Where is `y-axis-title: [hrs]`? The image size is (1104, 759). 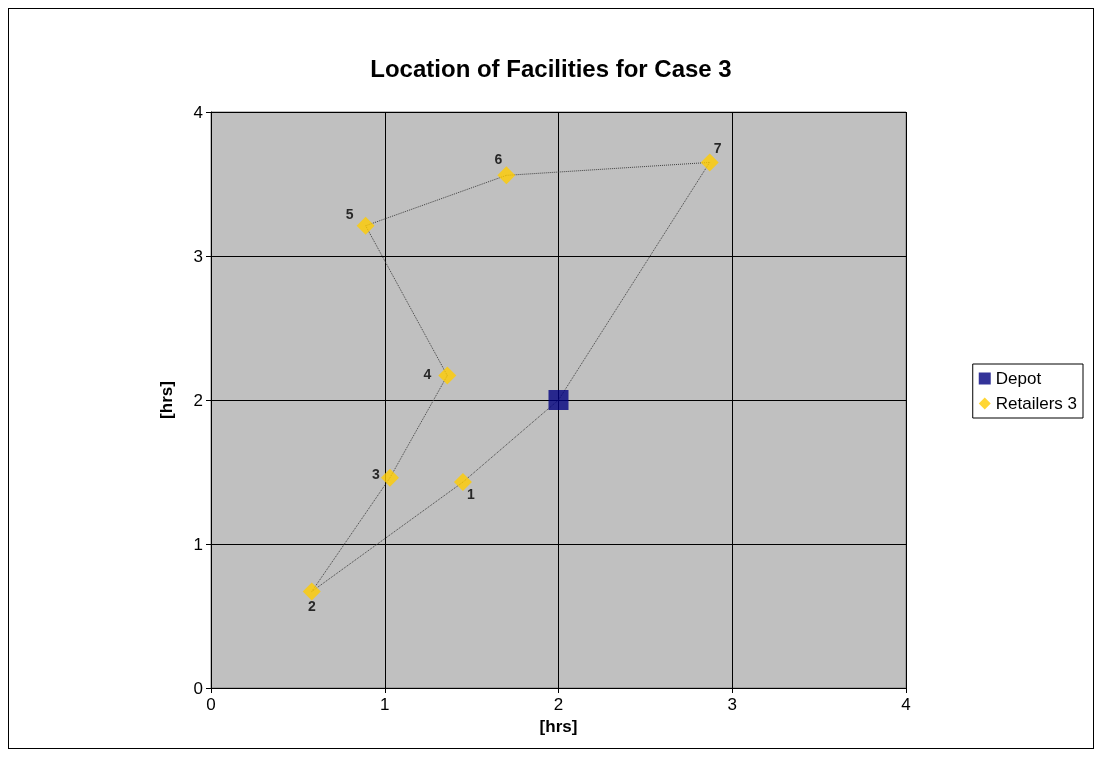
y-axis-title: [hrs] is located at coordinates (166, 400).